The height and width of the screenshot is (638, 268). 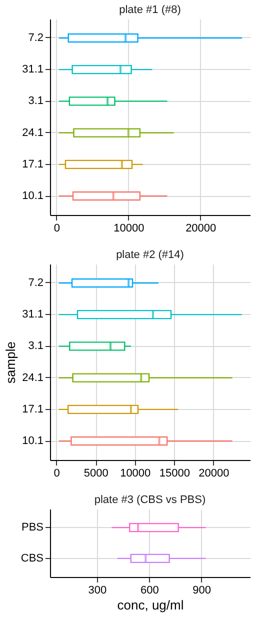 I want to click on chart-title: plate #3 (CBS vs PBS), so click(x=150, y=500).